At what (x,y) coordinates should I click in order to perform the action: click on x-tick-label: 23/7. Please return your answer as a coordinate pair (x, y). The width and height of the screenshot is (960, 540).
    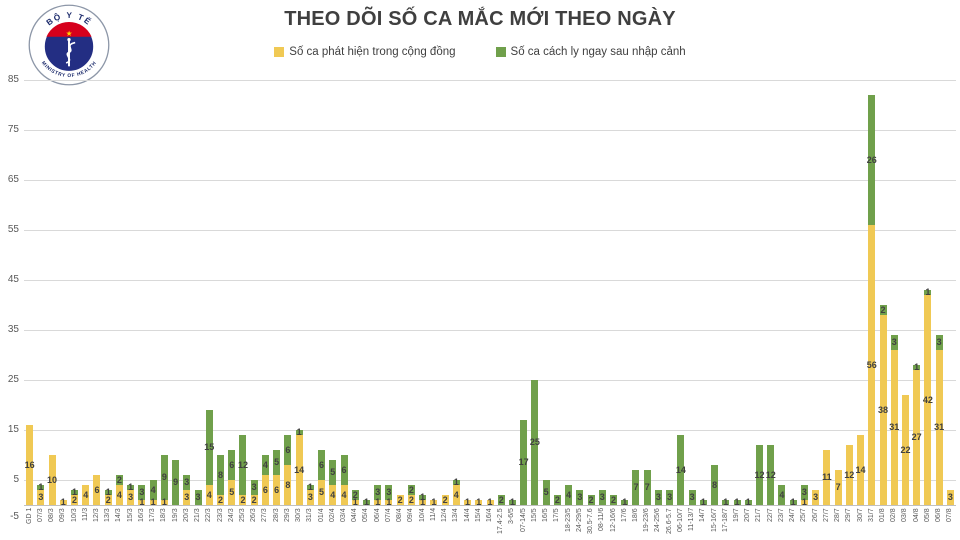
    Looking at the image, I should click on (781, 515).